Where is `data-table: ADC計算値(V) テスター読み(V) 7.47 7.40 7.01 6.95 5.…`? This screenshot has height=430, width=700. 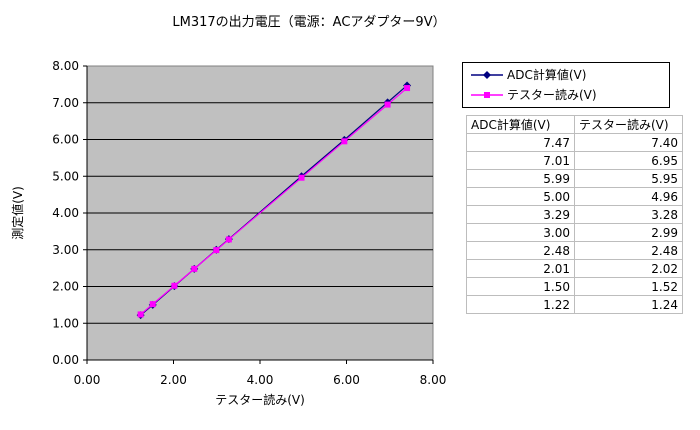
data-table: ADC計算値(V) テスター読み(V) 7.47 7.40 7.01 6.95 5.… is located at coordinates (574, 214).